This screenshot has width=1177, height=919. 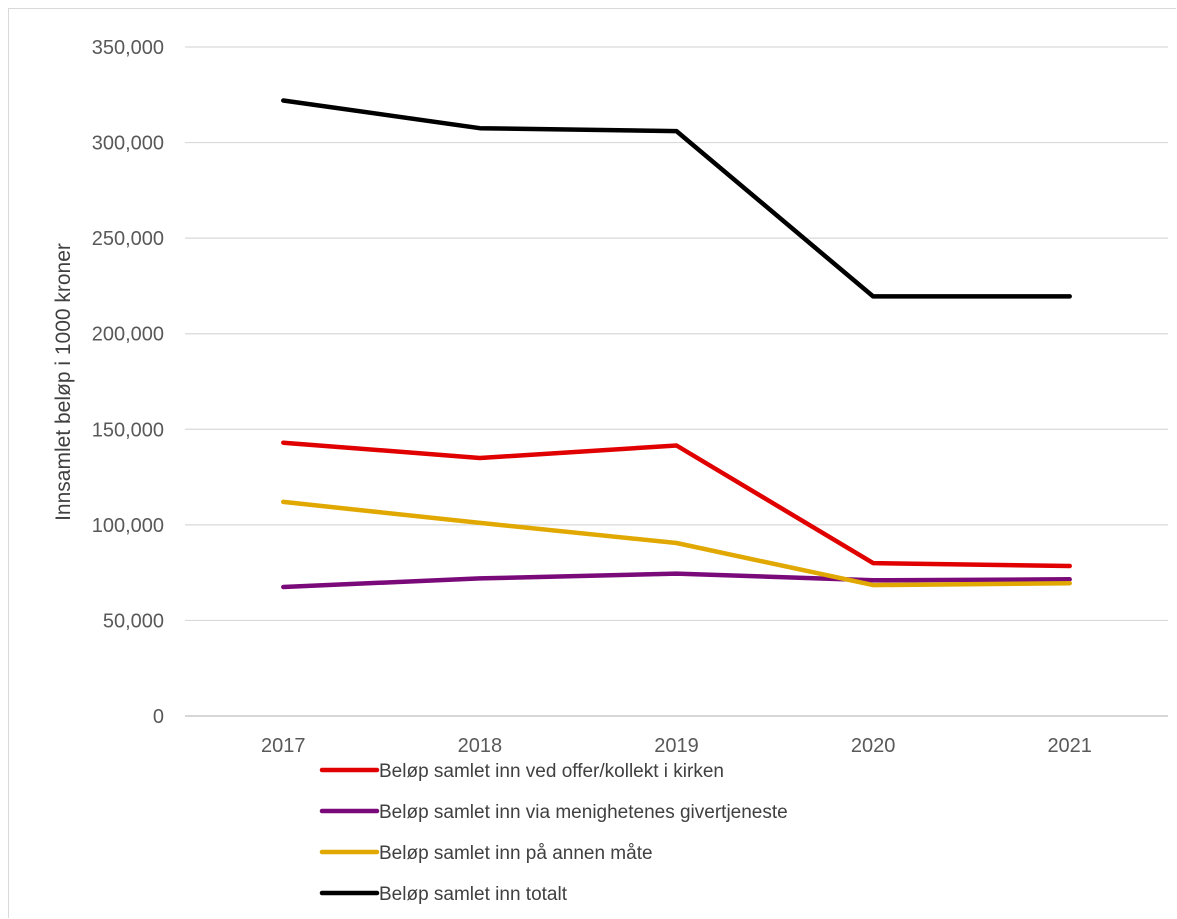 What do you see at coordinates (158, 717) in the screenshot?
I see `y-tick-label: 0` at bounding box center [158, 717].